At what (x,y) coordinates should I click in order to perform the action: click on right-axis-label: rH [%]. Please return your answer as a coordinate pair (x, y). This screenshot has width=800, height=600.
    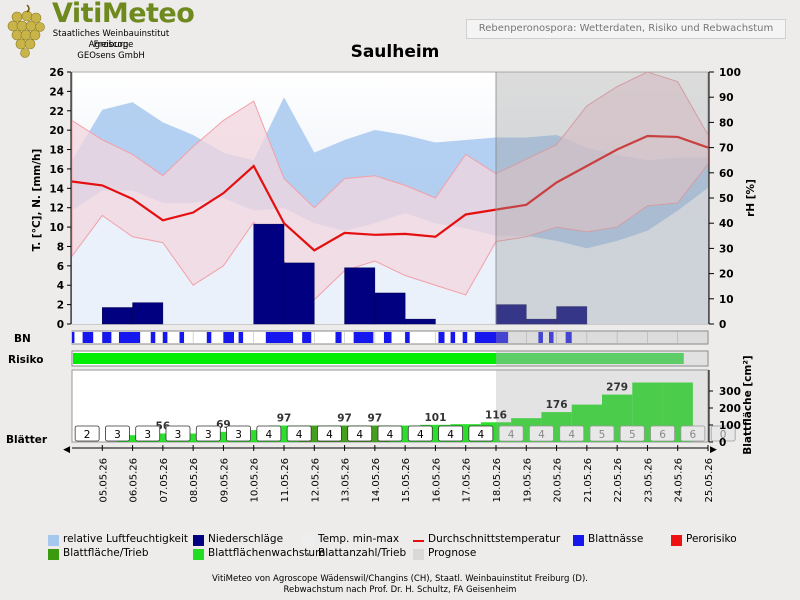
    Looking at the image, I should click on (751, 198).